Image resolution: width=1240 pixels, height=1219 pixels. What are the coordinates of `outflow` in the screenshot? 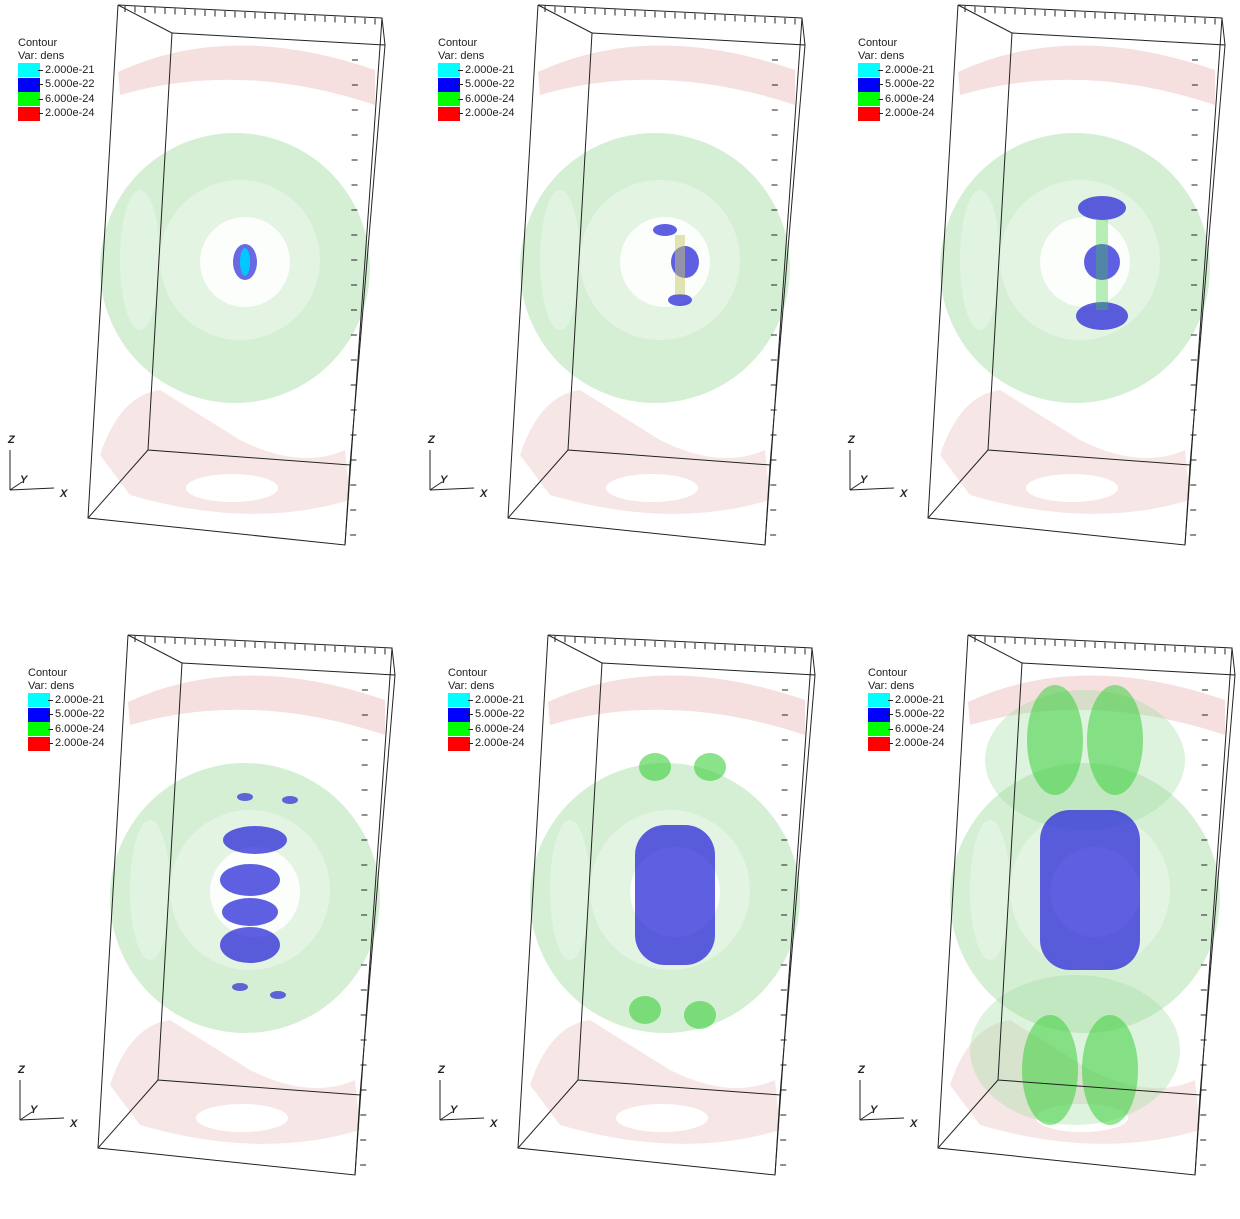 It's located at (245, 262).